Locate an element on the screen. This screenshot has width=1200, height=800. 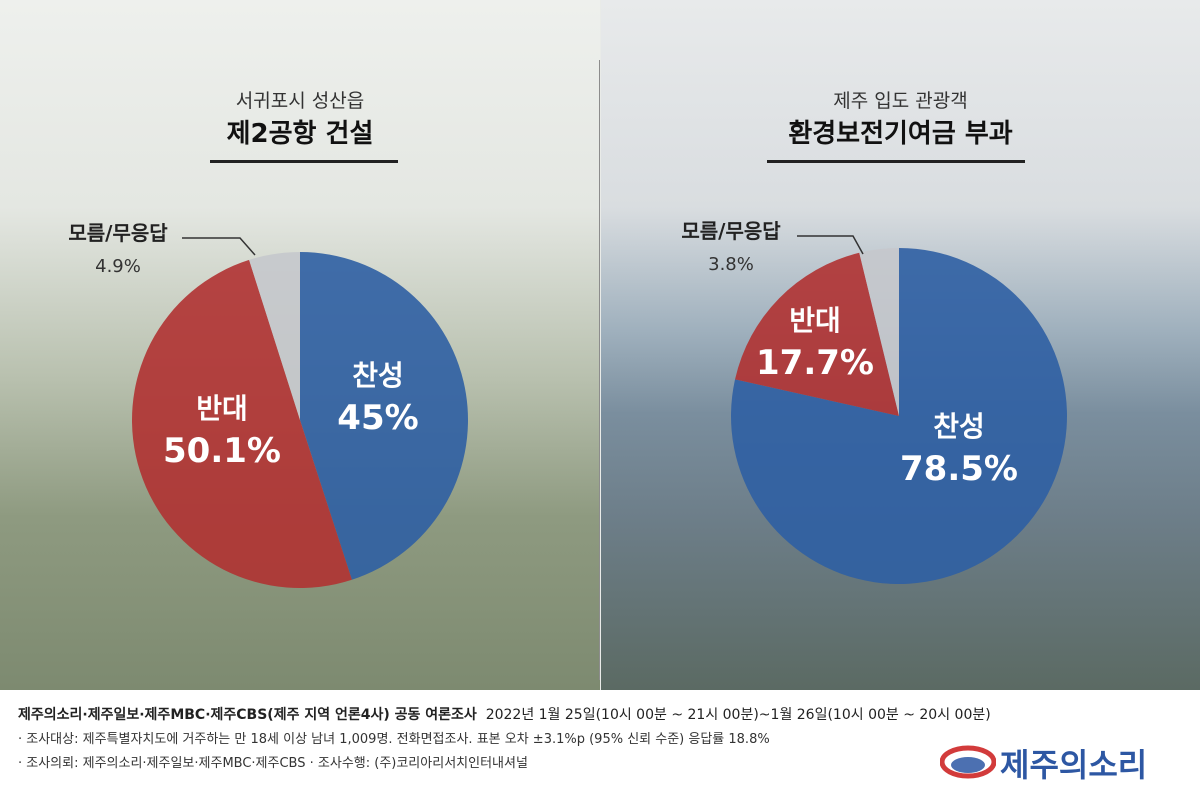
jejusori-logo: 제주의소리 is located at coordinates (1062, 762).